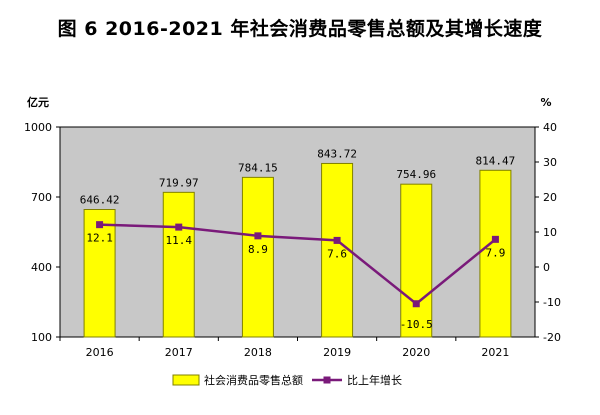 This screenshot has width=600, height=415. Describe the element at coordinates (258, 352) in the screenshot. I see `x-tick-label: 2018` at that location.